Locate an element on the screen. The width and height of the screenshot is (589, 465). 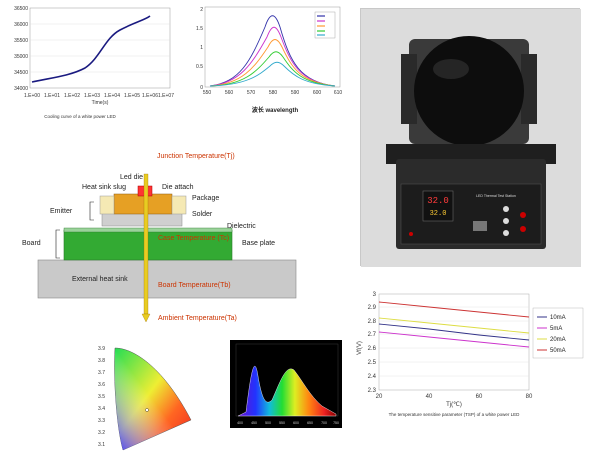
cooling-ytick: 34500 is located at coordinates (21, 73).